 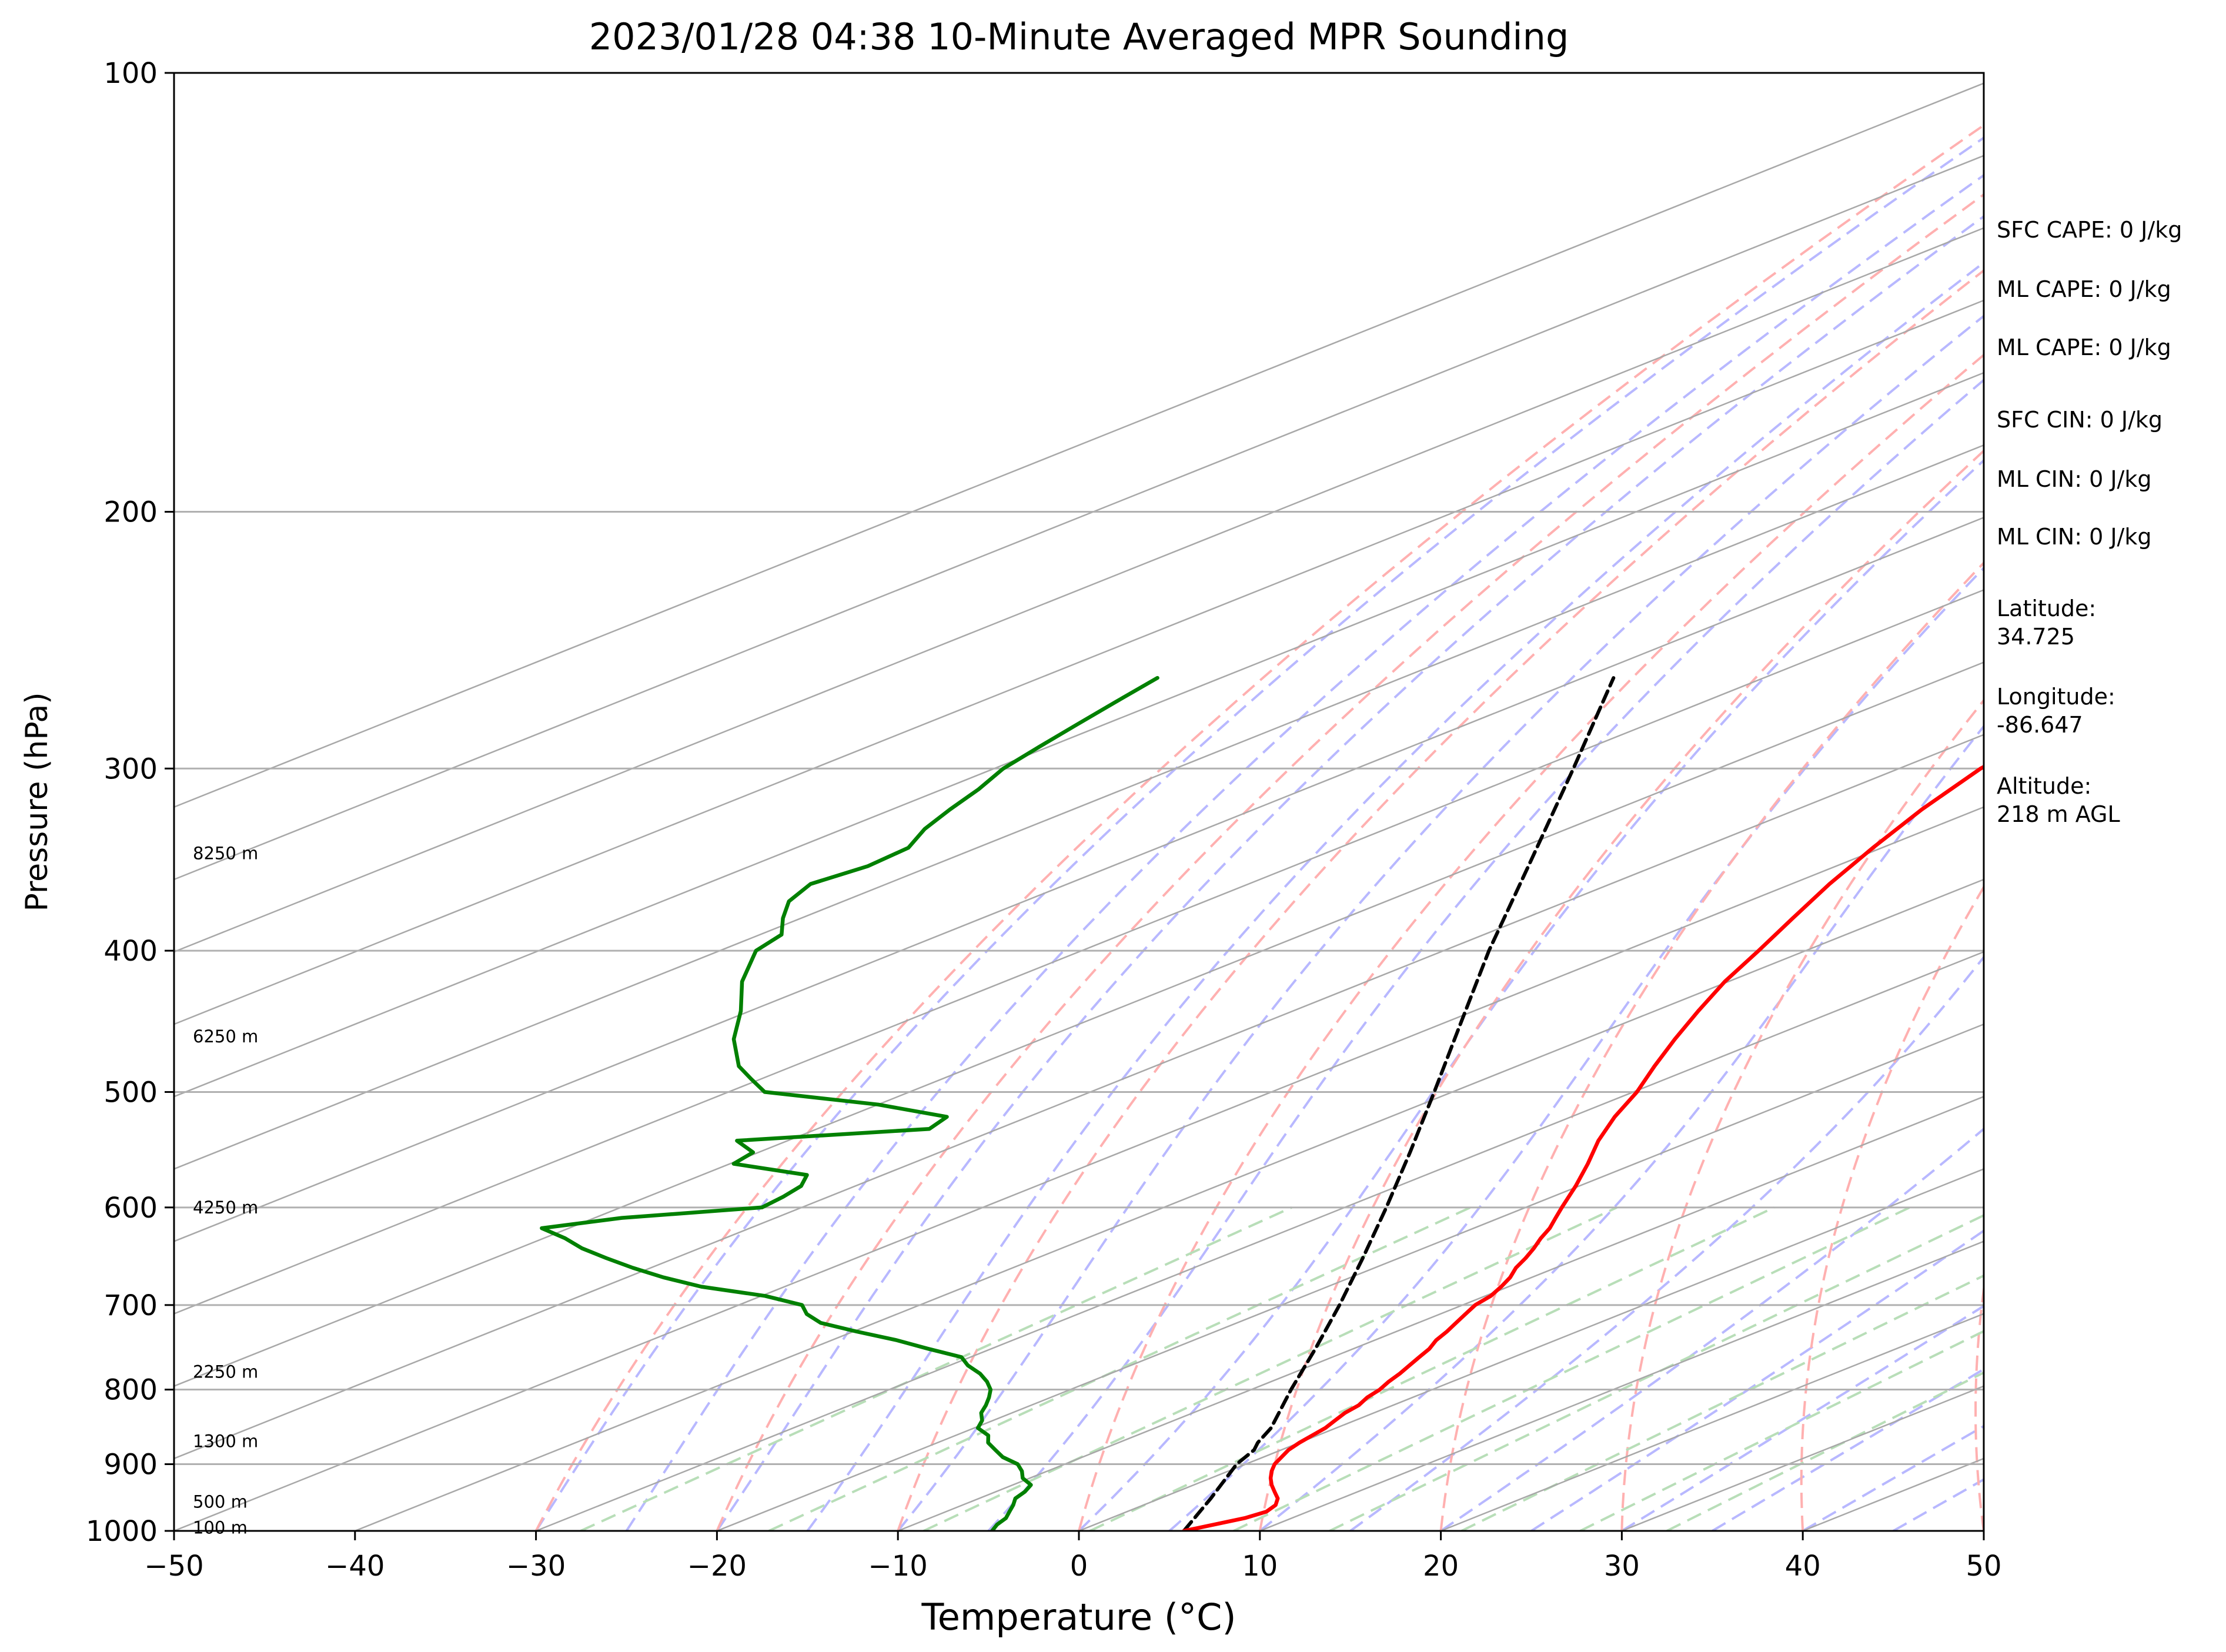 What do you see at coordinates (226, 1191) in the screenshot?
I see `wind-height-labels: 100 m 500 m 1300 m 2250 m 4250 m 6250 m 8250 m` at bounding box center [226, 1191].